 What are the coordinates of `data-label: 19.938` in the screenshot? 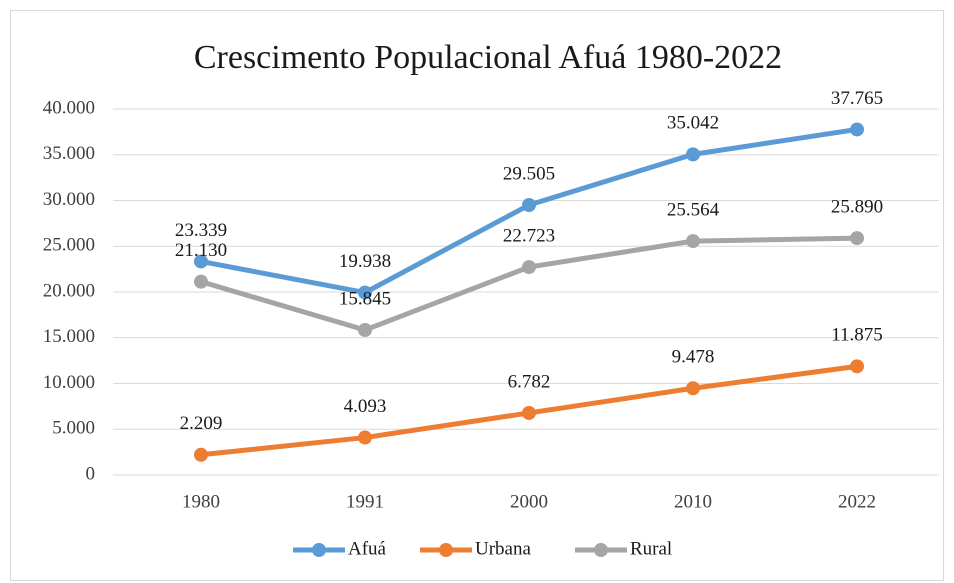 It's located at (365, 261).